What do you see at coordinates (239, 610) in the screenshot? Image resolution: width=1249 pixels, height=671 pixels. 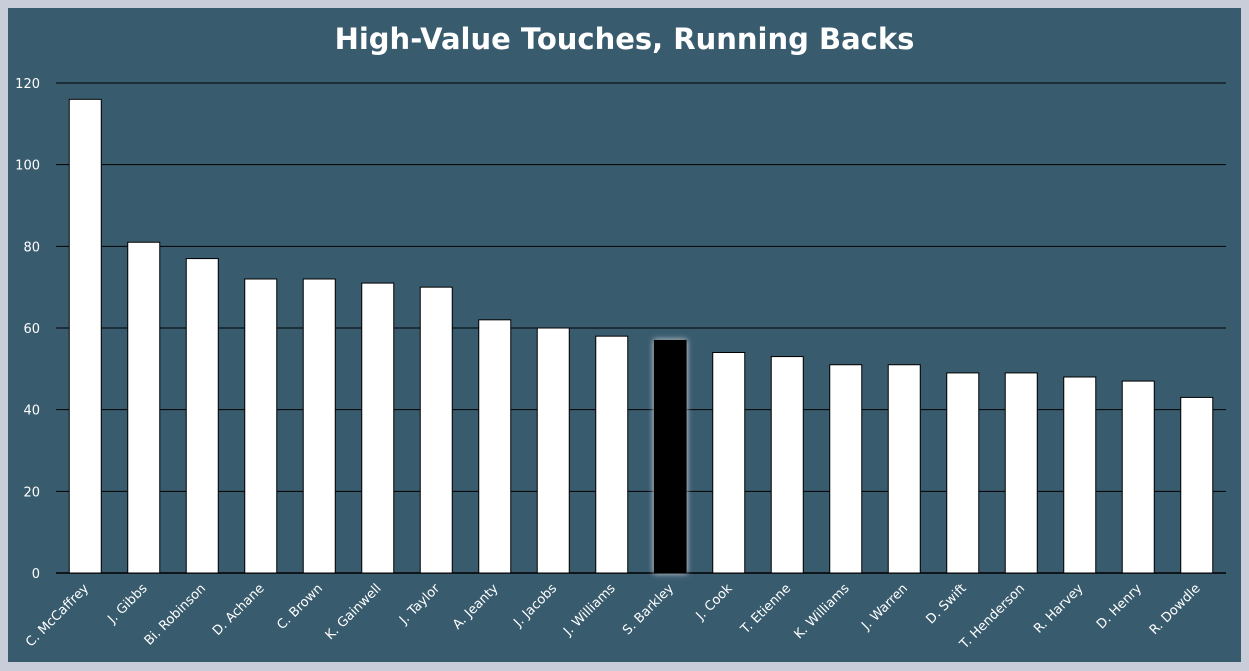 I see `x-tick-label: D. Achane` at bounding box center [239, 610].